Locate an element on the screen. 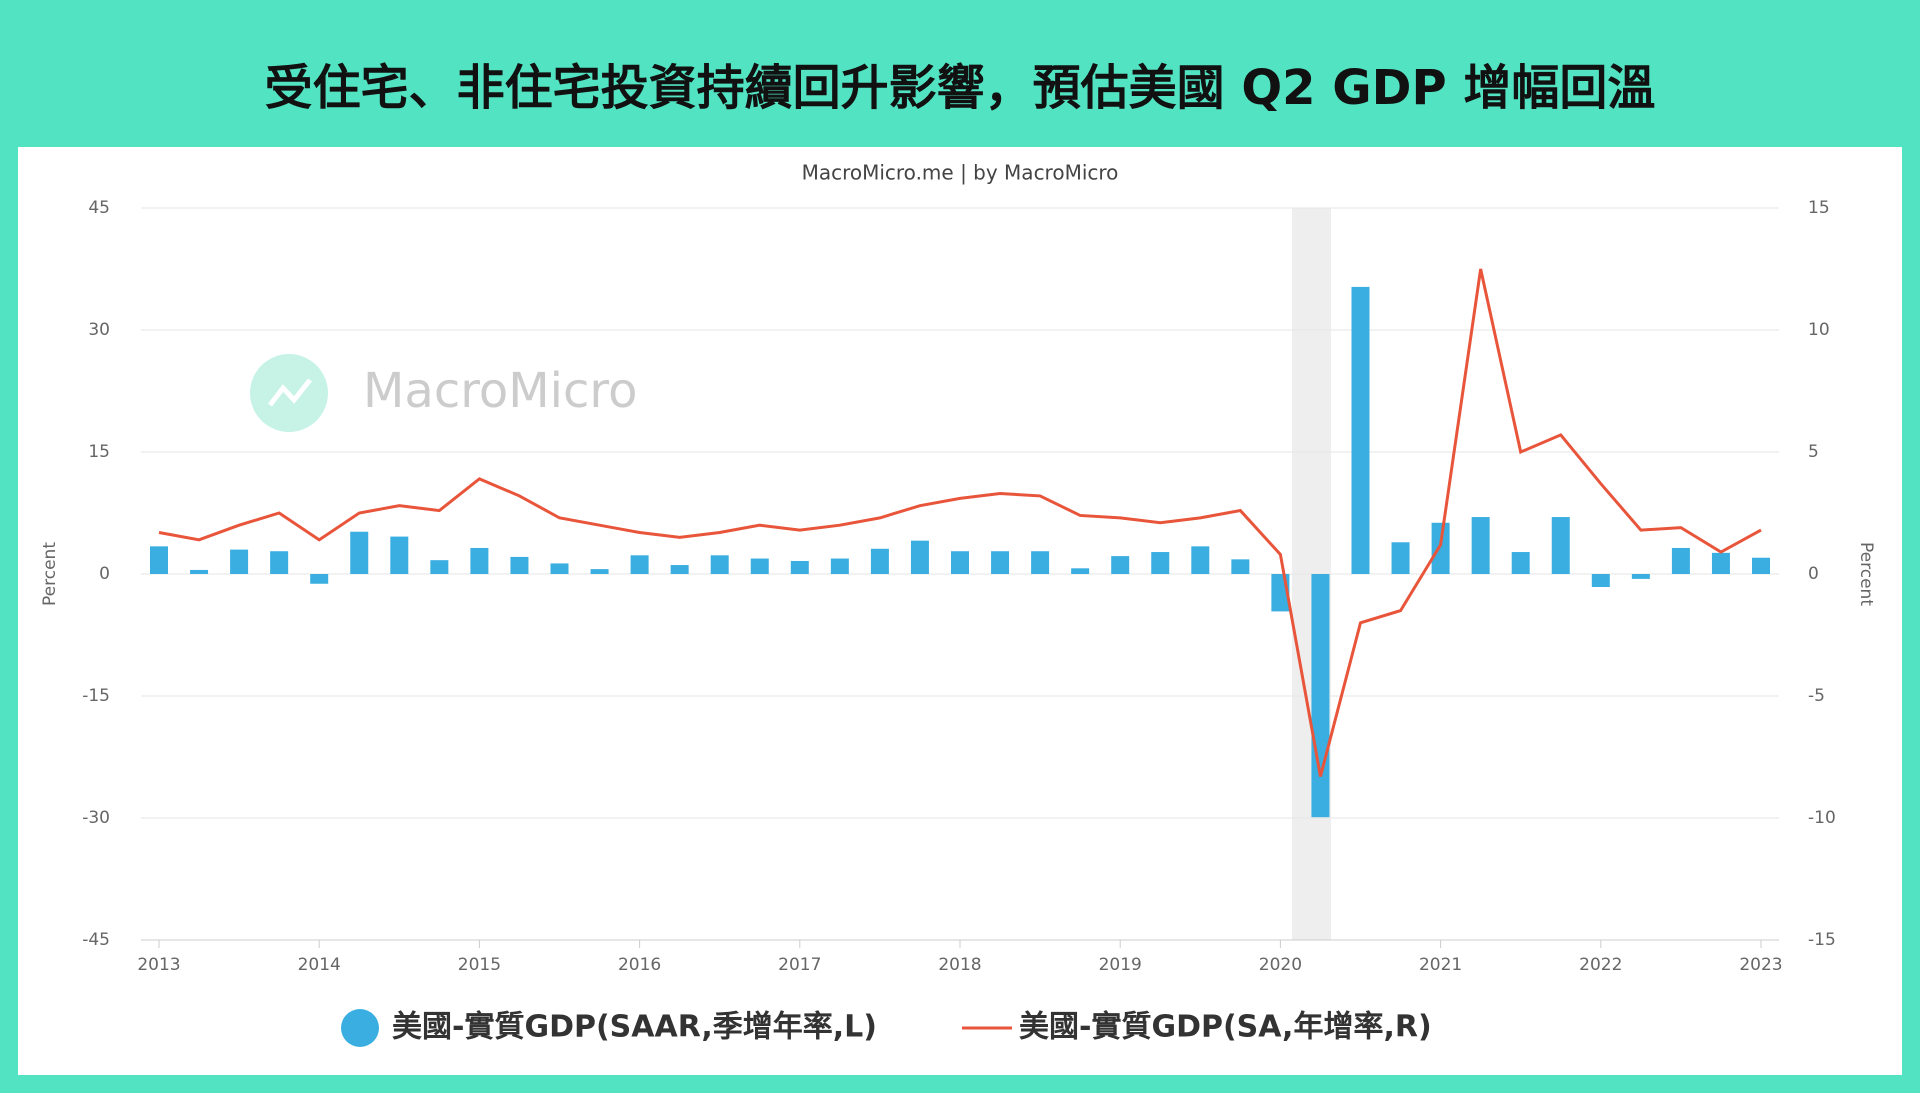  watermark-icon is located at coordinates (290, 392).